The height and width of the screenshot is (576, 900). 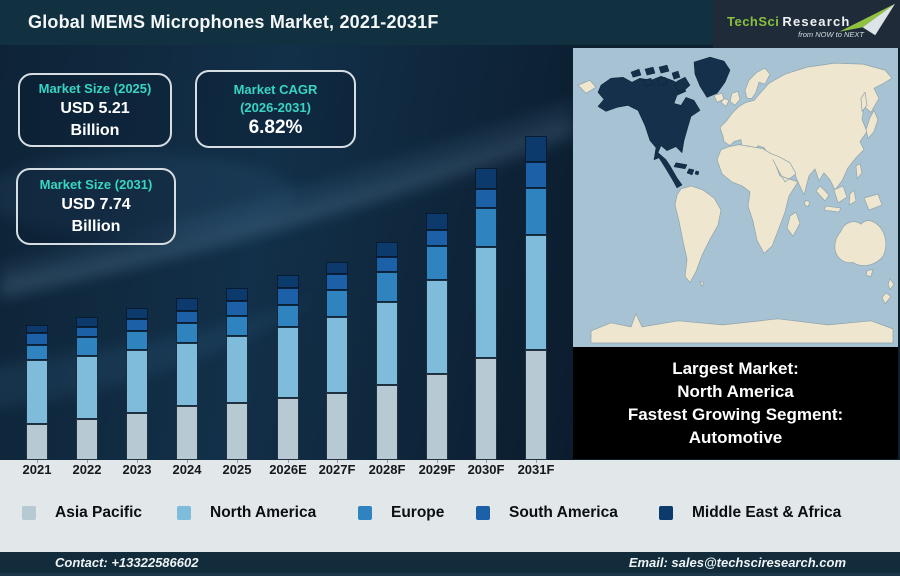 I want to click on stat-card-market-size-2025: Market Size (2025) USD 5.21 Billion, so click(x=95, y=110).